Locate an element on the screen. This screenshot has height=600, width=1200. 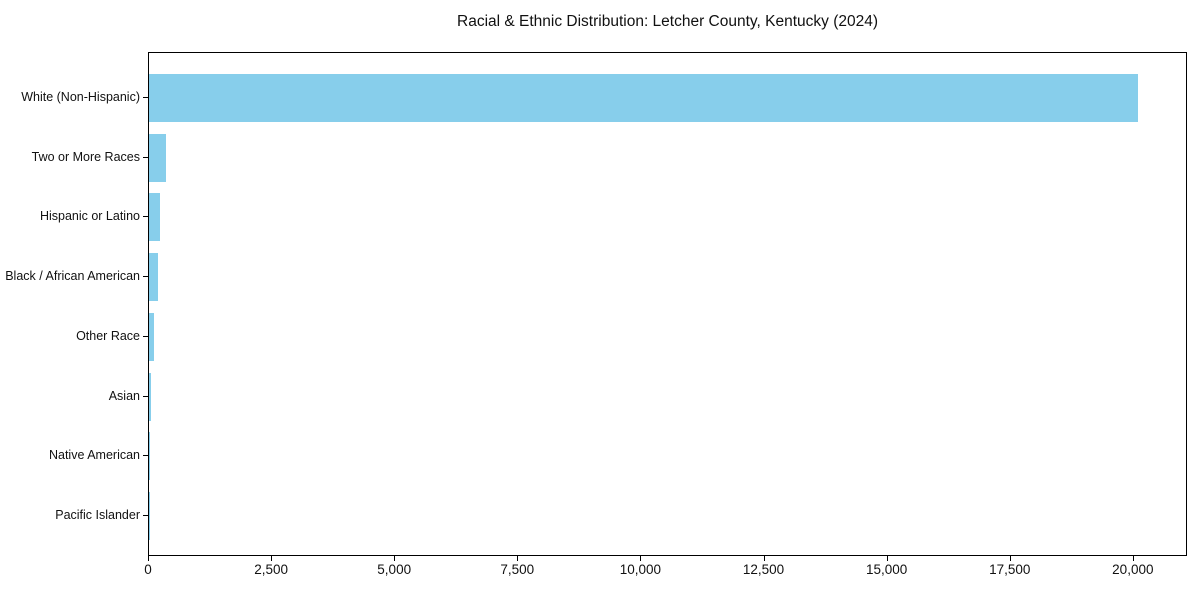
bar-white-non-hispanic is located at coordinates (644, 98).